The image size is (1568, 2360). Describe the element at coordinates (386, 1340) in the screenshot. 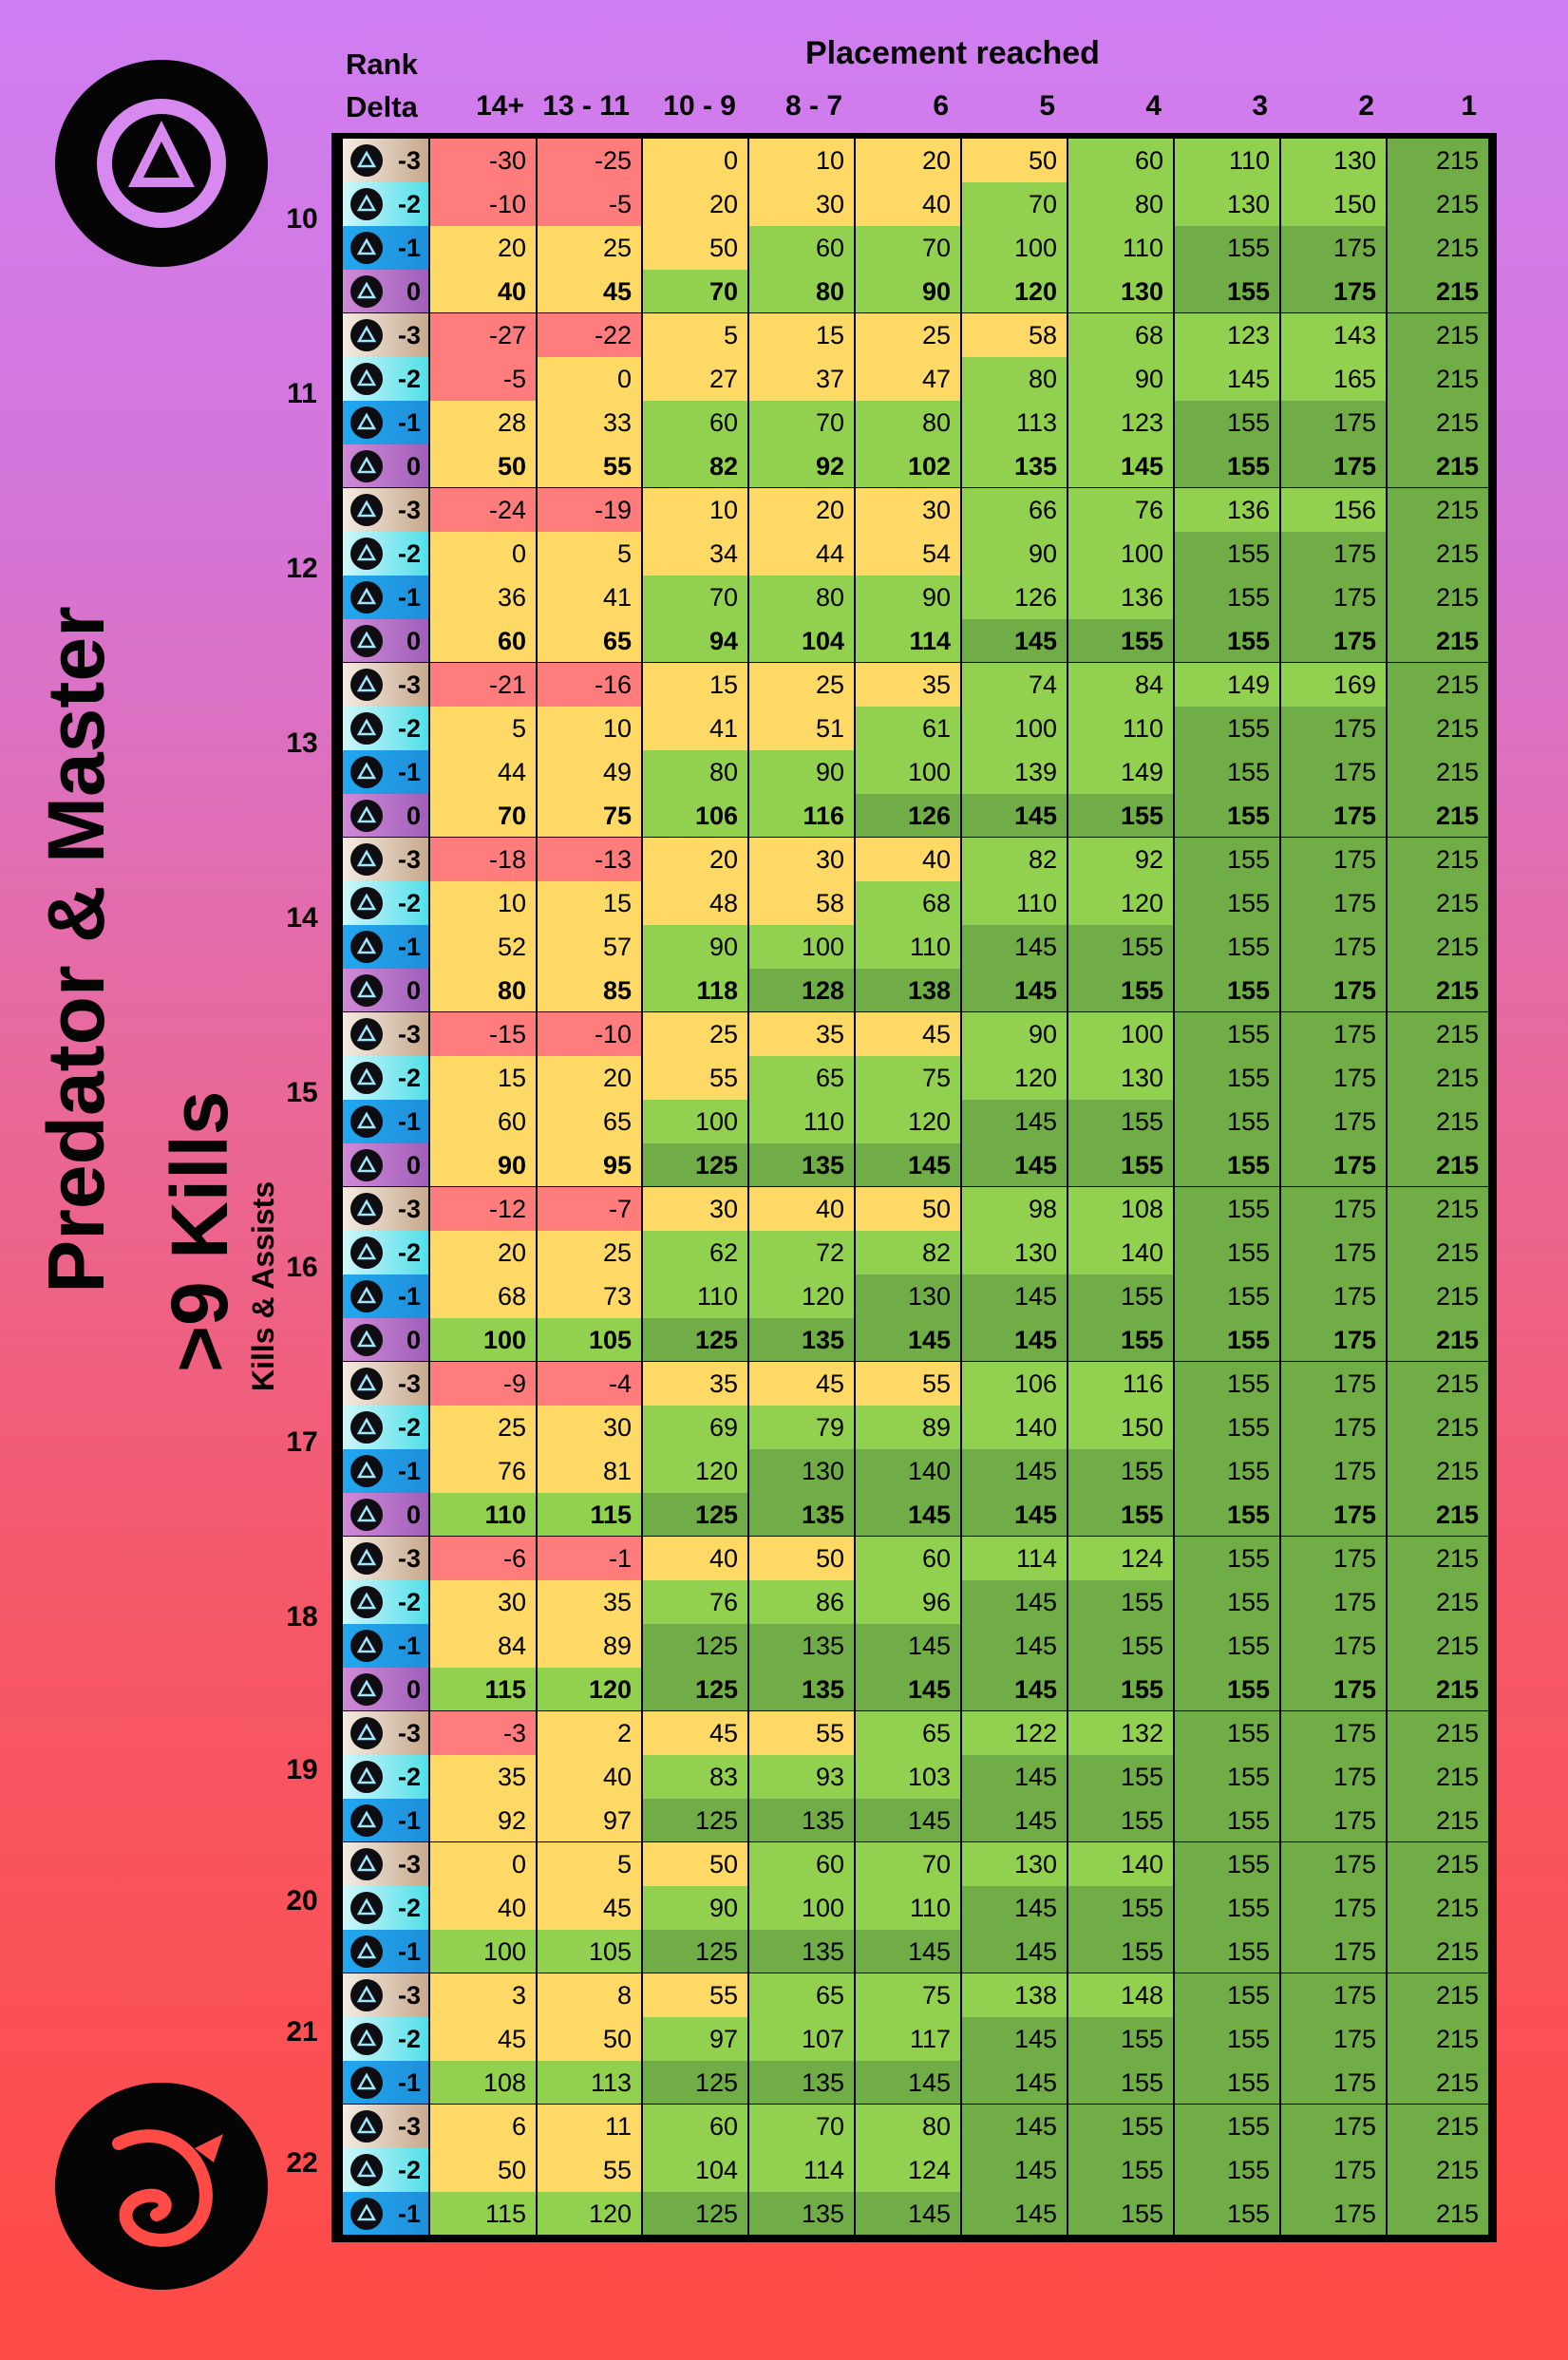

I see `rank-delta-cell: 0` at that location.